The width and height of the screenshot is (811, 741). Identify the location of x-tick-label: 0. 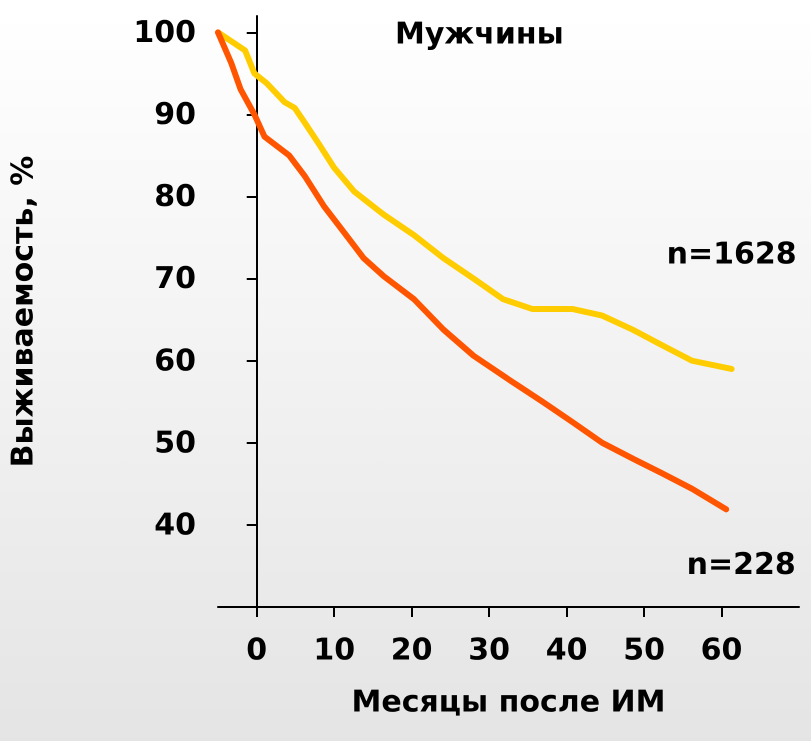
(257, 650).